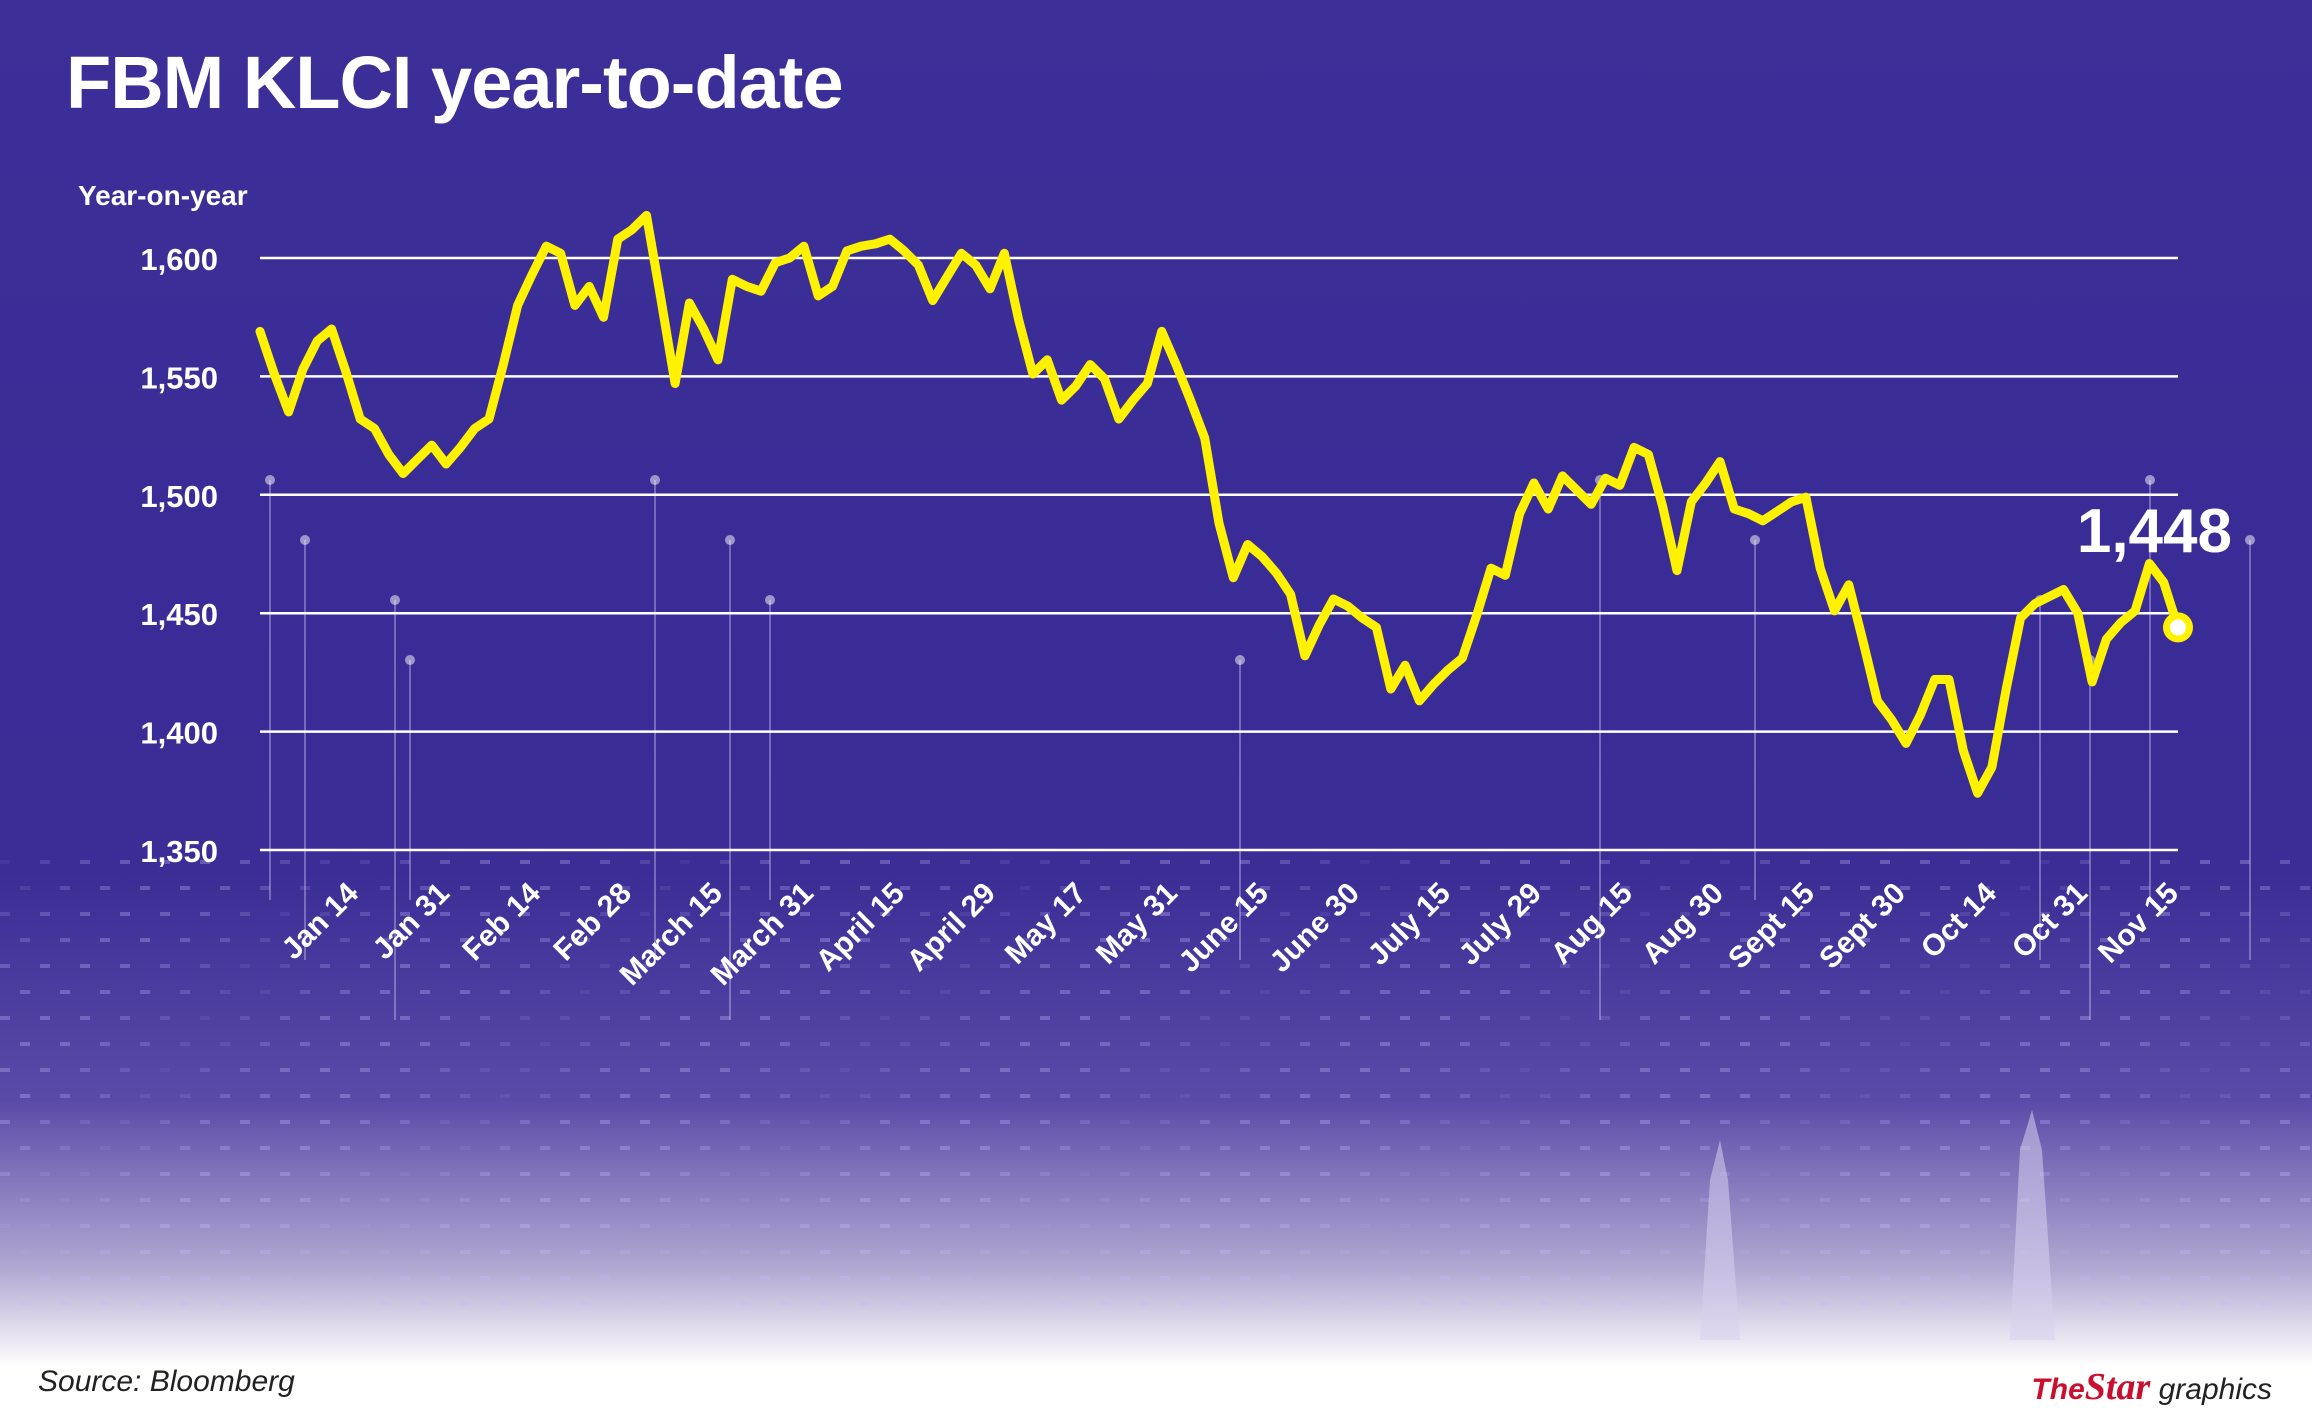 The image size is (2312, 1410). Describe the element at coordinates (179, 851) in the screenshot. I see `y-tick-label: 1,350` at that location.